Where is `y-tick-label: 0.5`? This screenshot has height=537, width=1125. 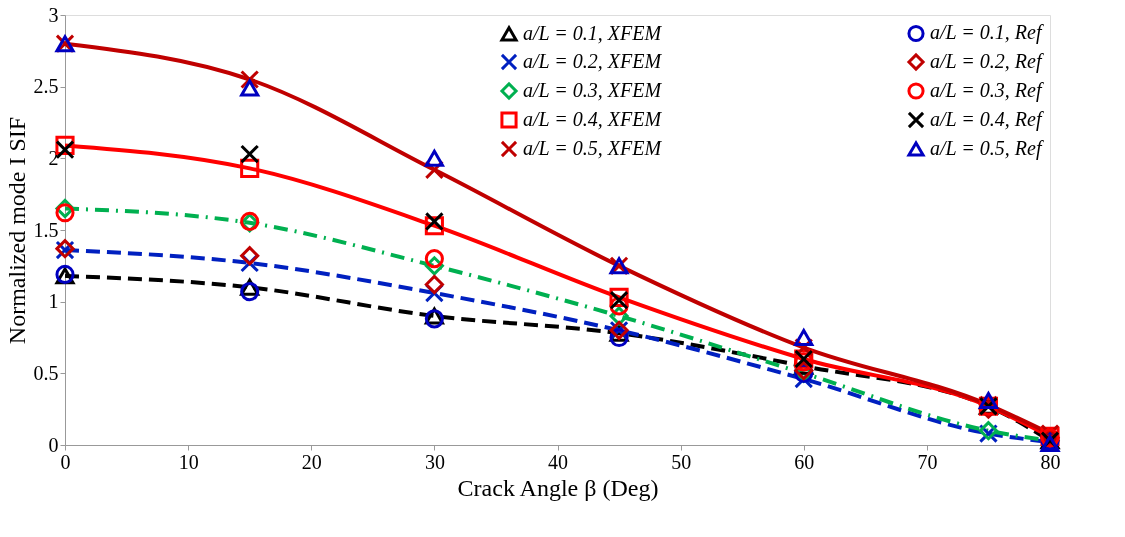
y-tick-label: 0.5 is located at coordinates (46, 372).